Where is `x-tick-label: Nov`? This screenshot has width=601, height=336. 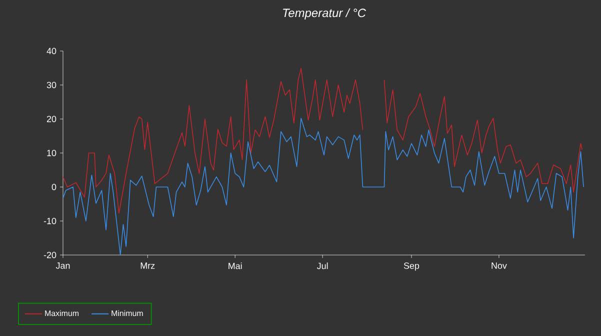
x-tick-label: Nov is located at coordinates (499, 265).